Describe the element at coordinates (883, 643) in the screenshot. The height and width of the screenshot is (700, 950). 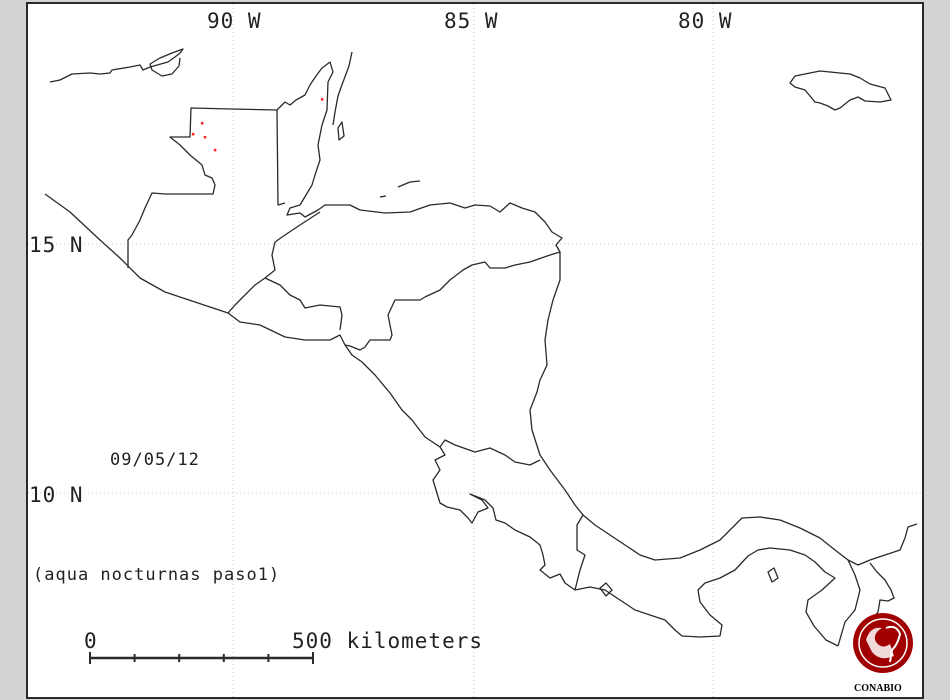
I see `logo-seal` at that location.